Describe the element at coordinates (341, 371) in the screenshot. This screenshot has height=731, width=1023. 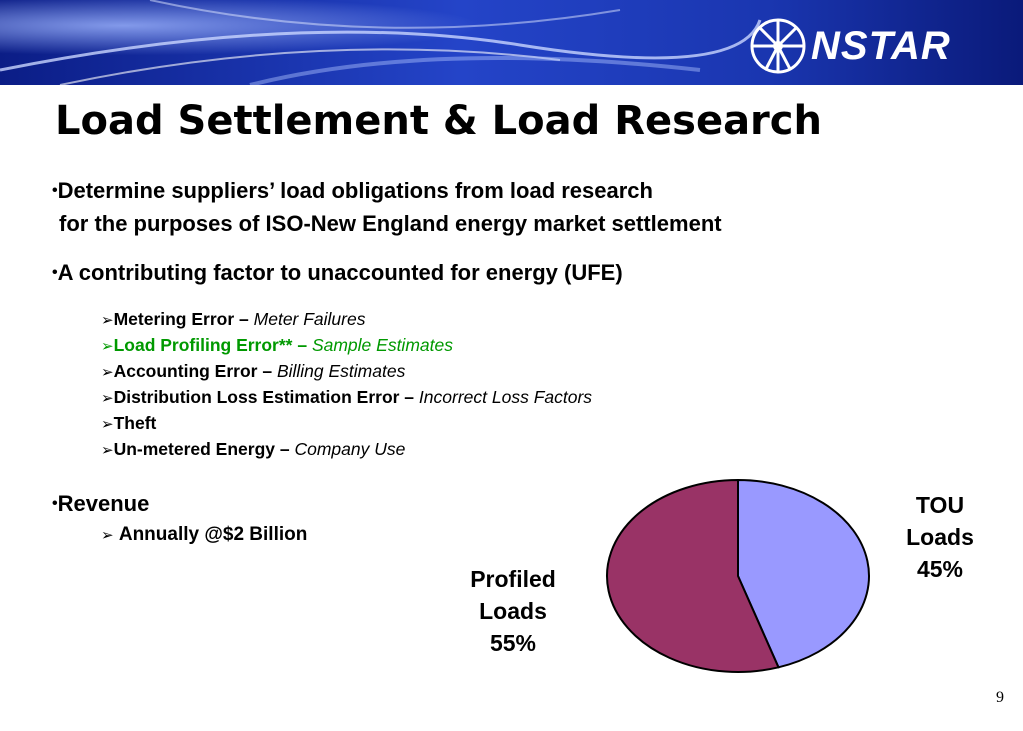
I see `sub-bullet-detail: Billing Estimates` at that location.